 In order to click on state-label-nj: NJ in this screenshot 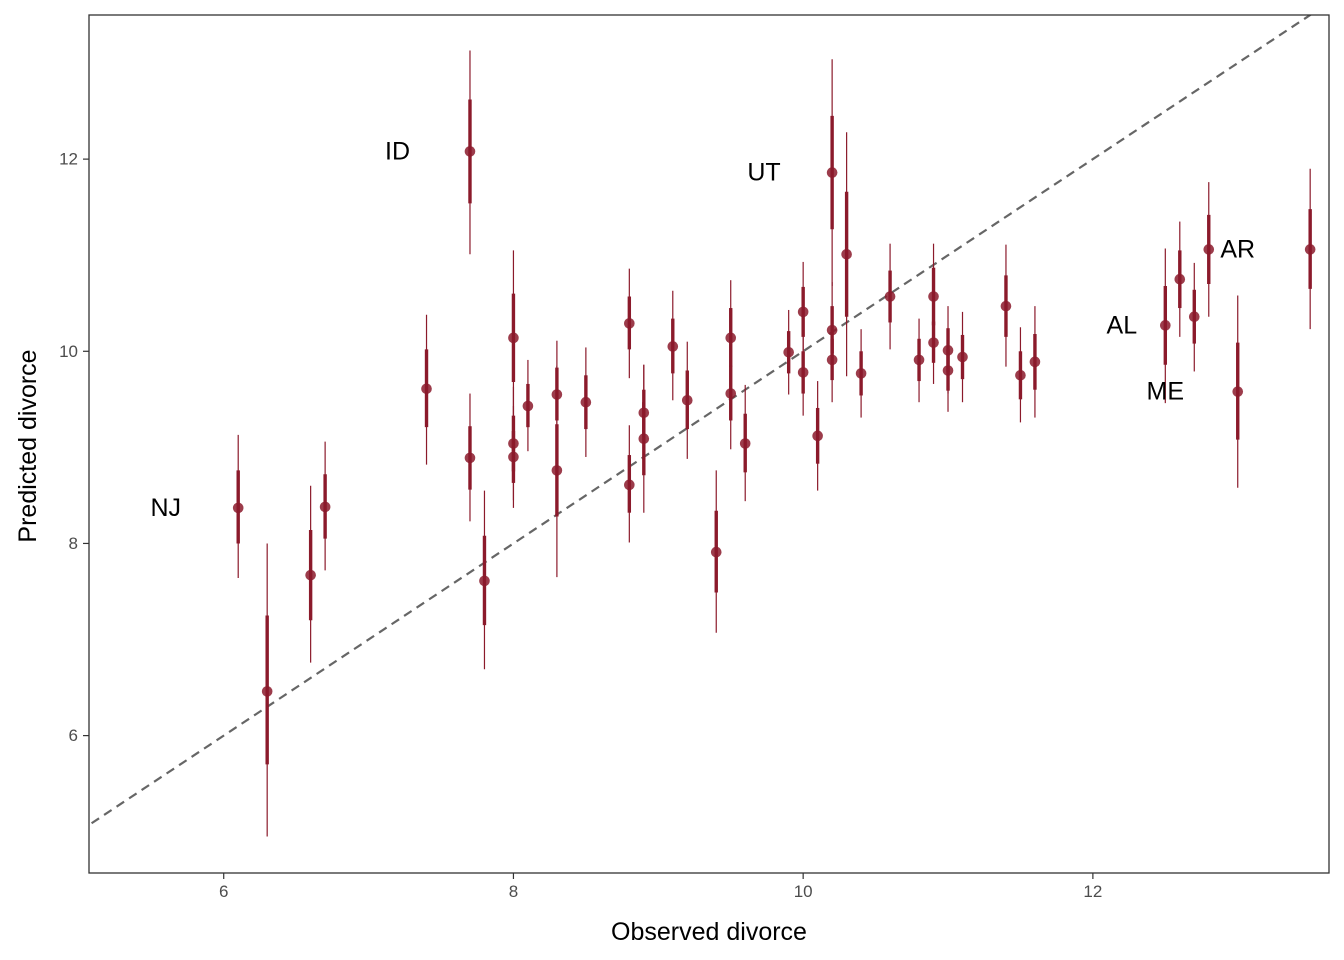, I will do `click(165, 508)`.